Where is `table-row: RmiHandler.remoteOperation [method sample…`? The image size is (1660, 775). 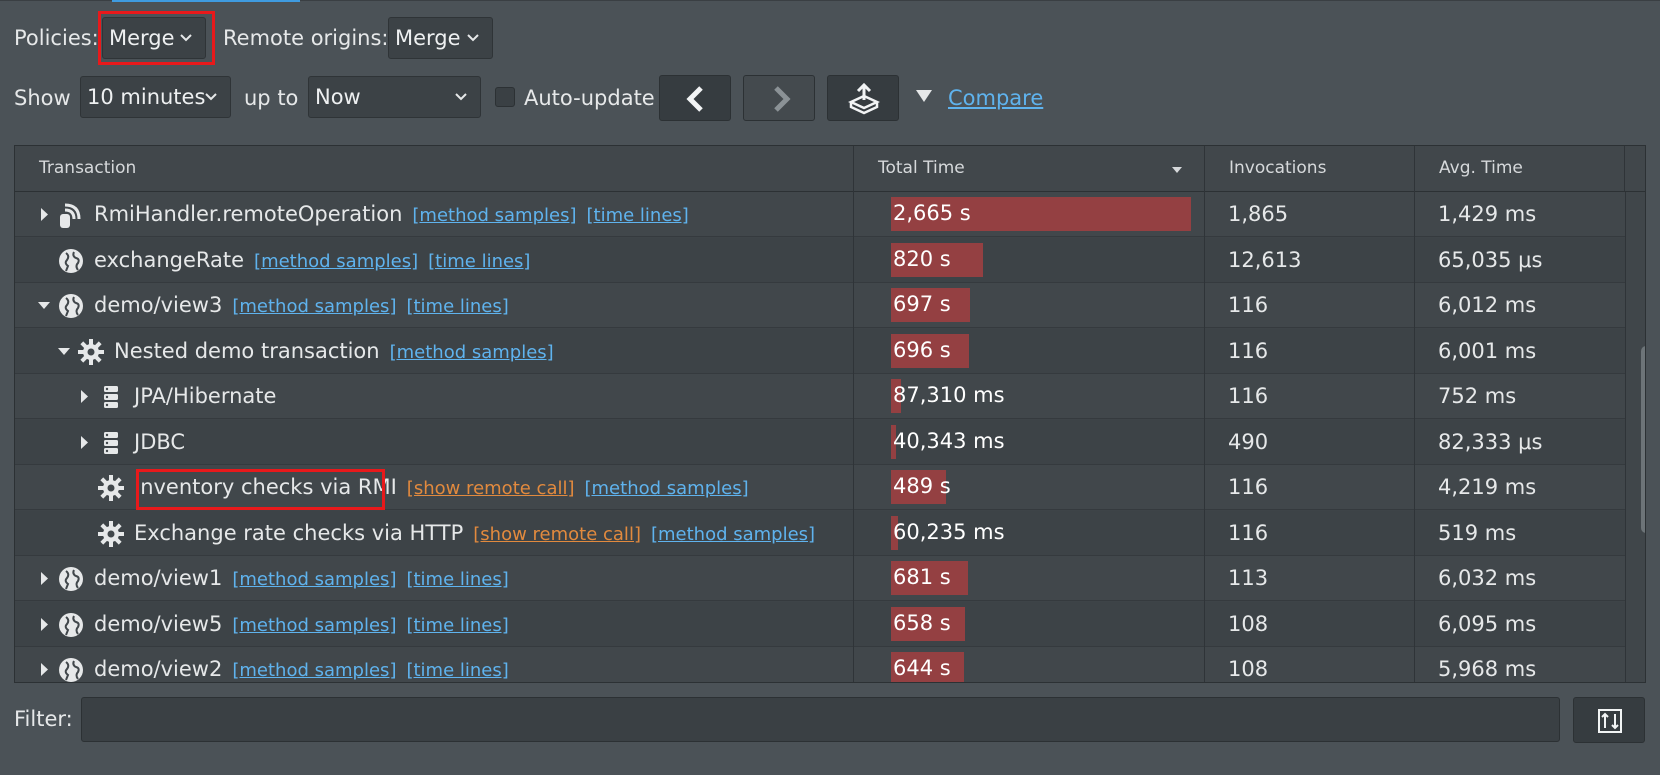 table-row: RmiHandler.remoteOperation [method sample… is located at coordinates (820, 214).